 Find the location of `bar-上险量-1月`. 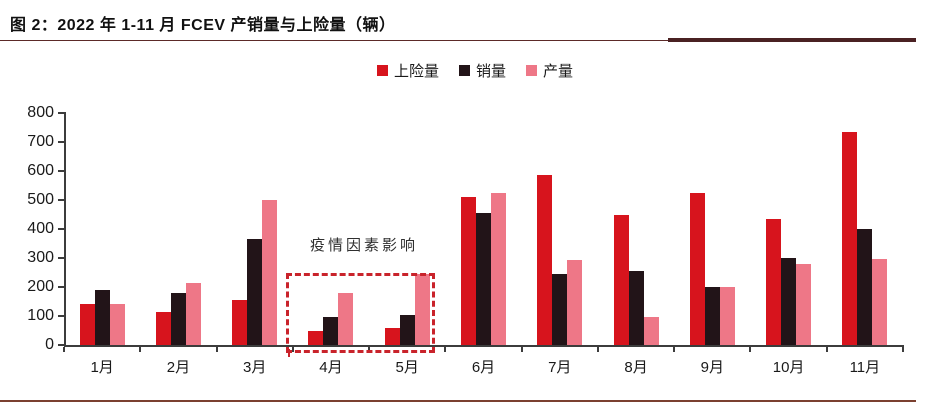

bar-上险量-1月 is located at coordinates (87, 324).